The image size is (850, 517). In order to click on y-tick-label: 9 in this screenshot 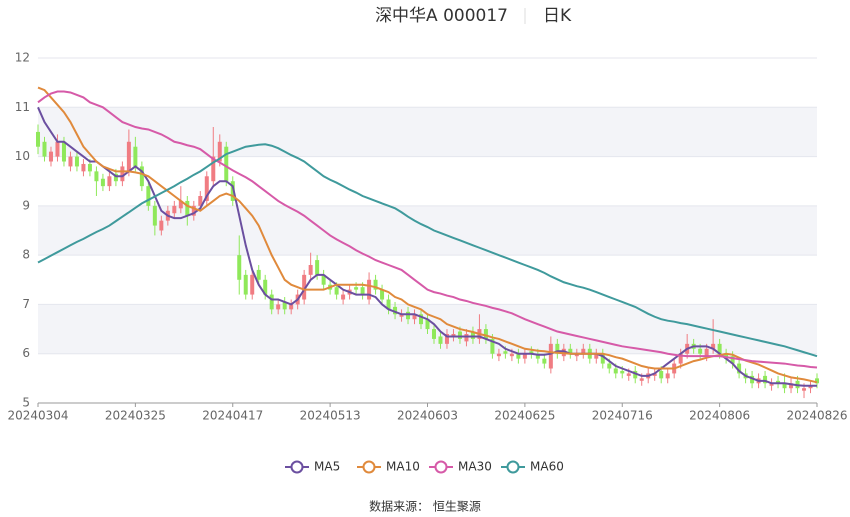, I will do `click(26, 205)`.